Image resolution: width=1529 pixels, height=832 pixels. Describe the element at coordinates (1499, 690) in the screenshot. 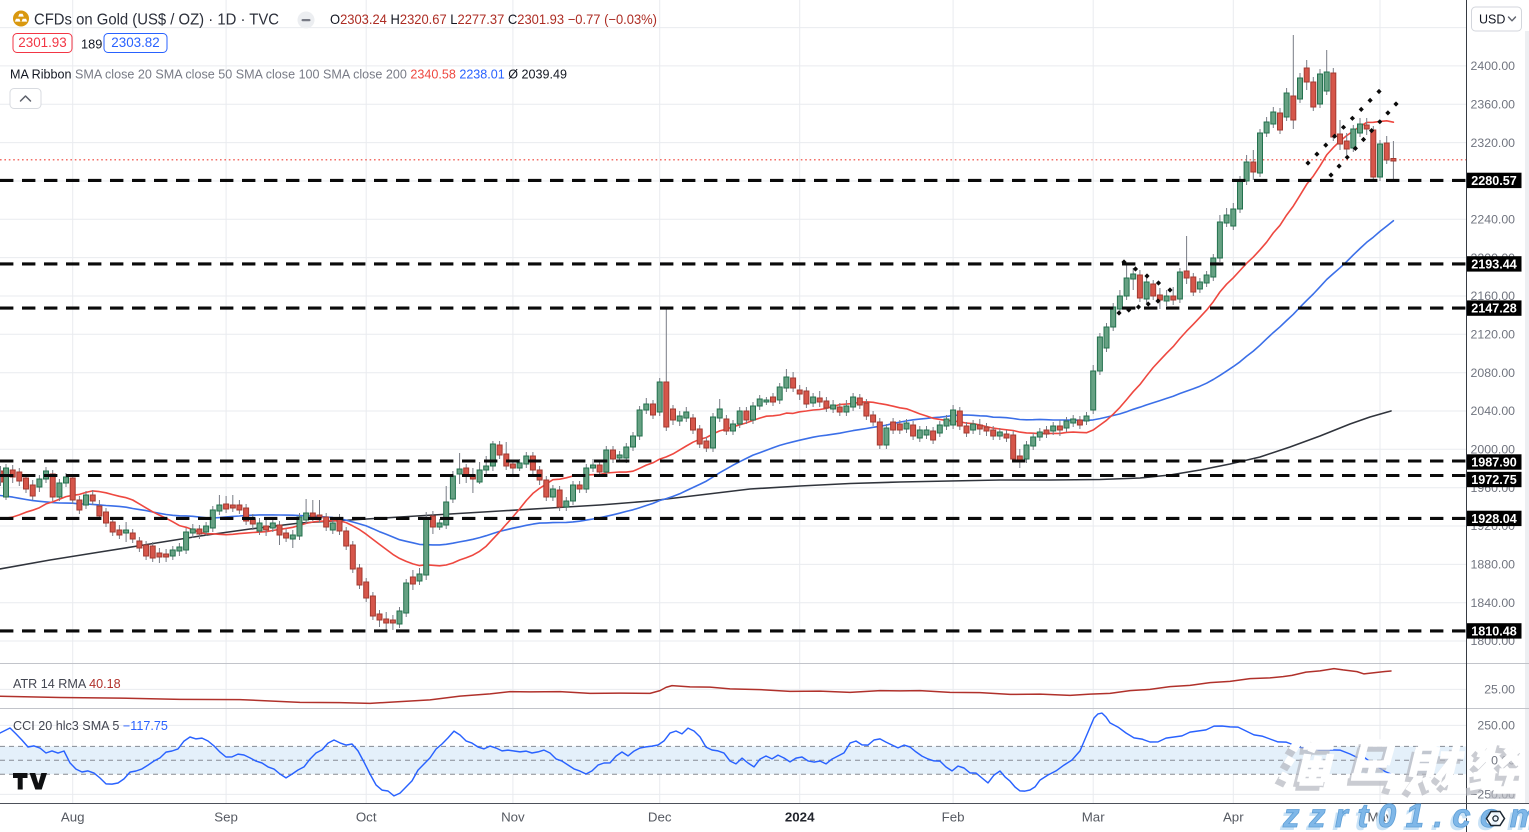

I see `svg-text: 25.00` at that location.